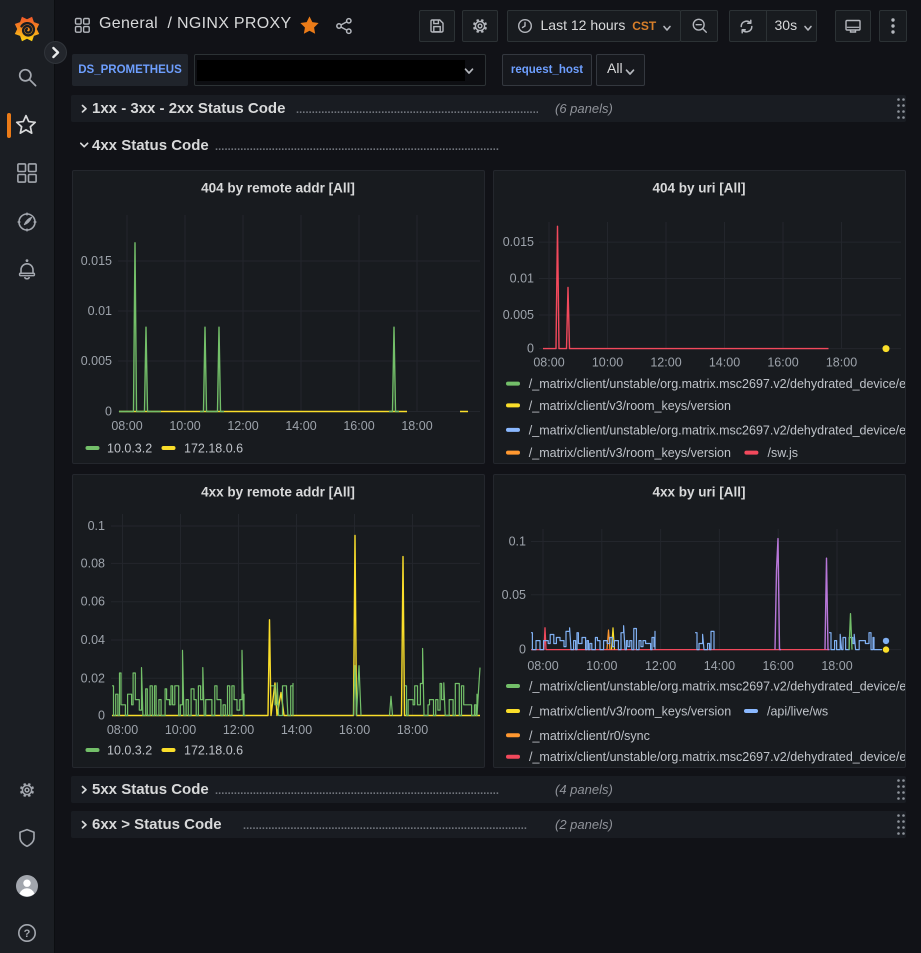  I want to click on svg-text: 4xx by uri [All], so click(698, 492).